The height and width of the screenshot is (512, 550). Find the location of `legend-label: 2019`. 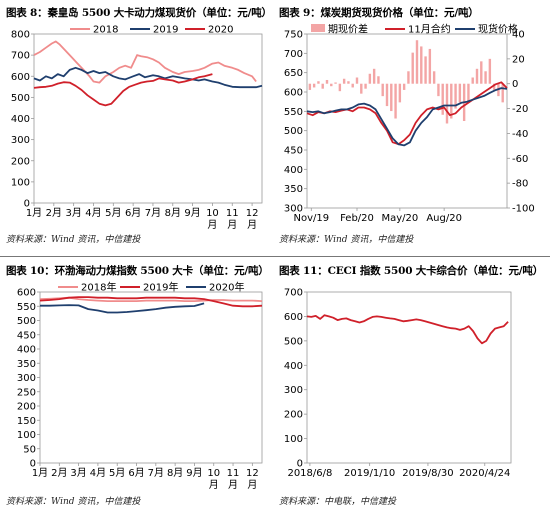

legend-label: 2019 is located at coordinates (165, 30).